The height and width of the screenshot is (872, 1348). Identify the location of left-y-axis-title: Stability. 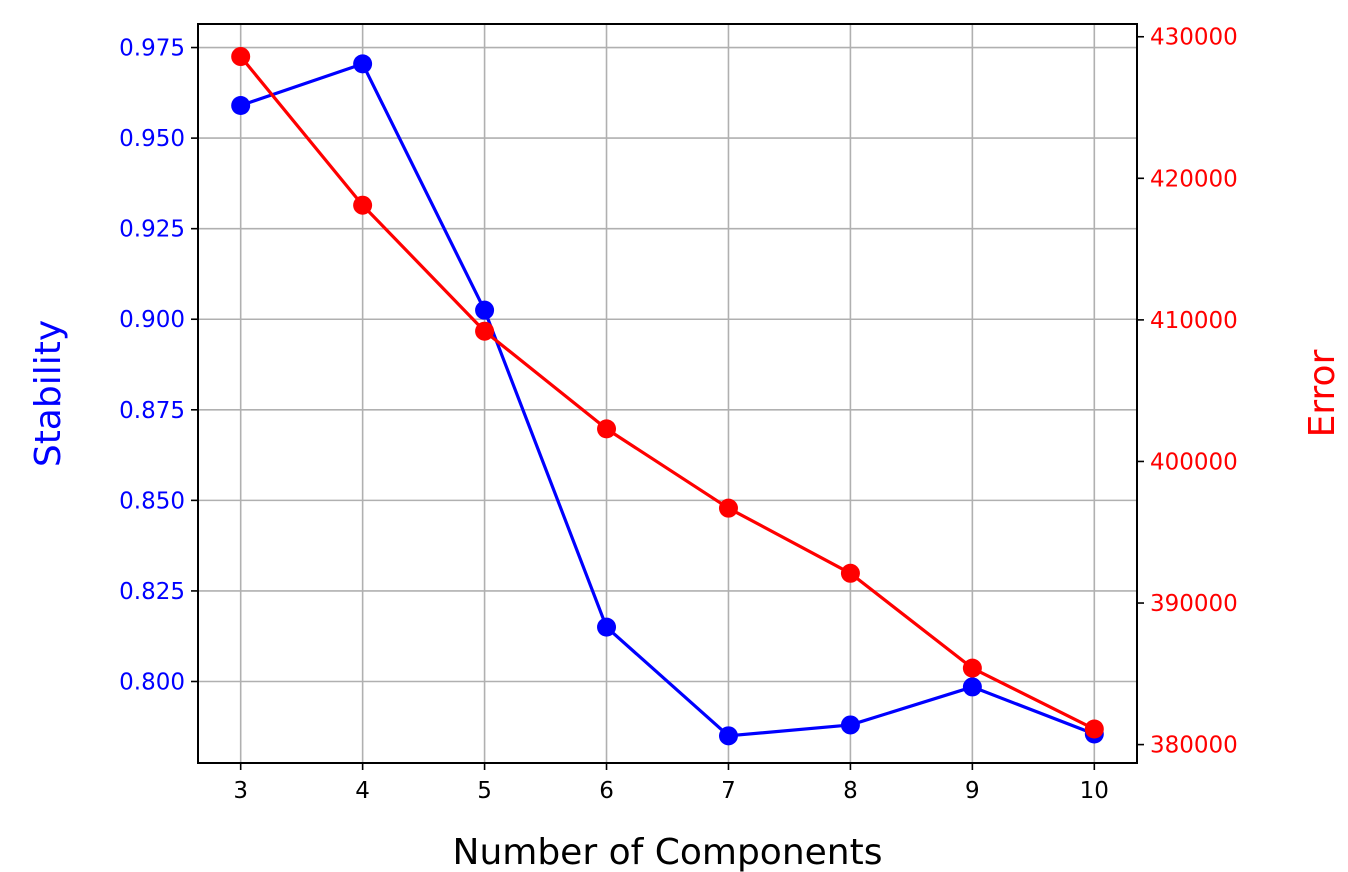
(48, 393).